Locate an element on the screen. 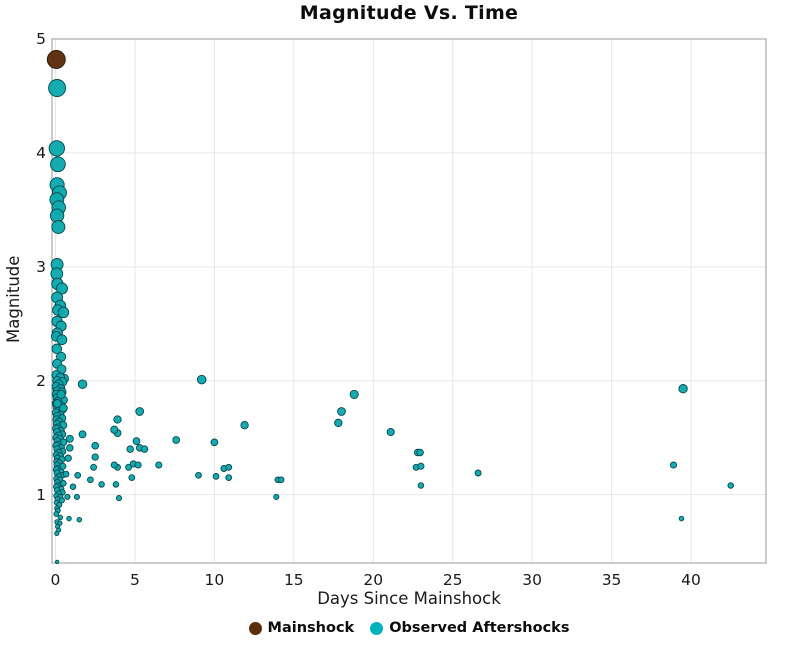  x-tick-label: 5 is located at coordinates (134, 580).